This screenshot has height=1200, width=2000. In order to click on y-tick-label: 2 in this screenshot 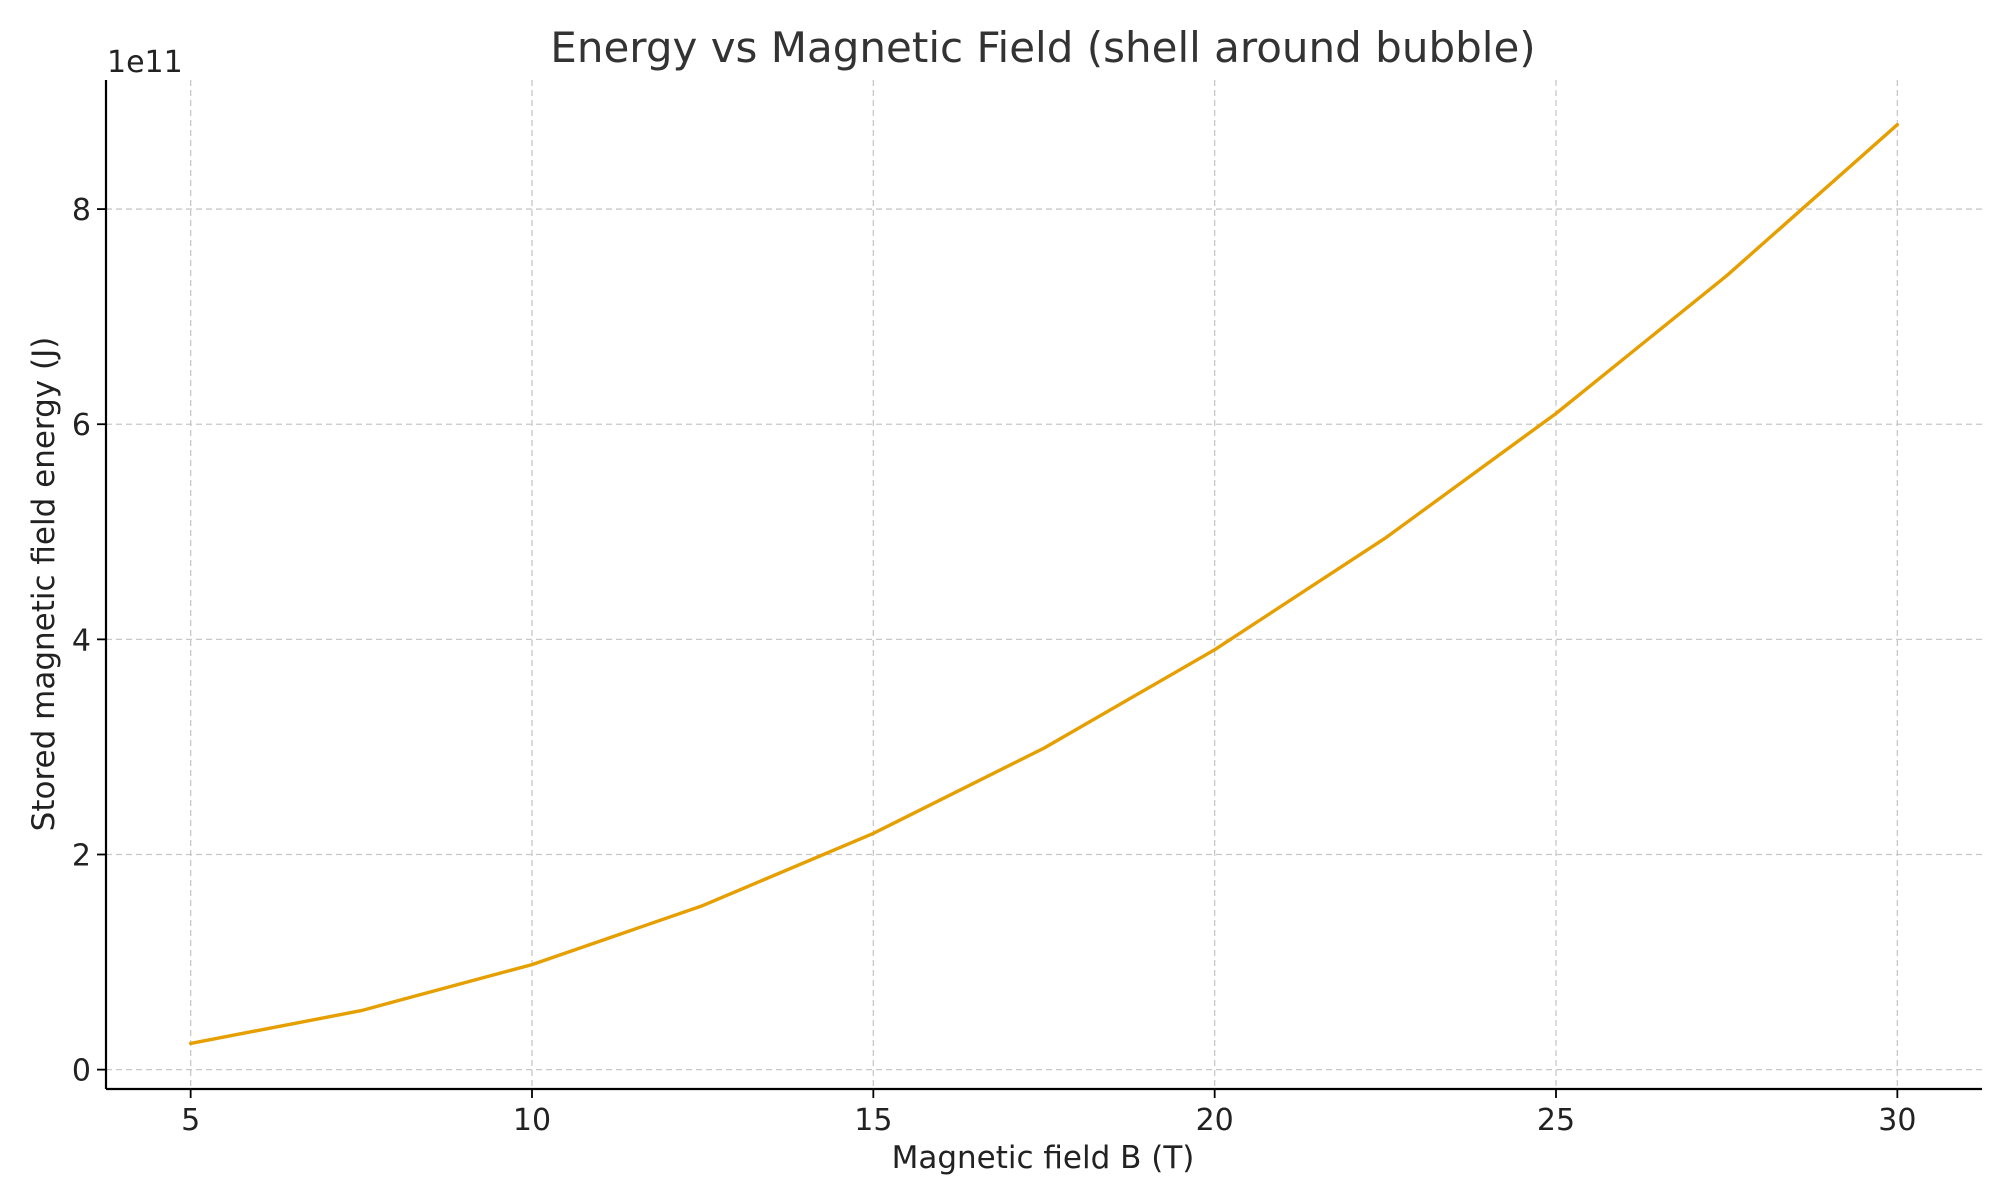, I will do `click(81, 855)`.